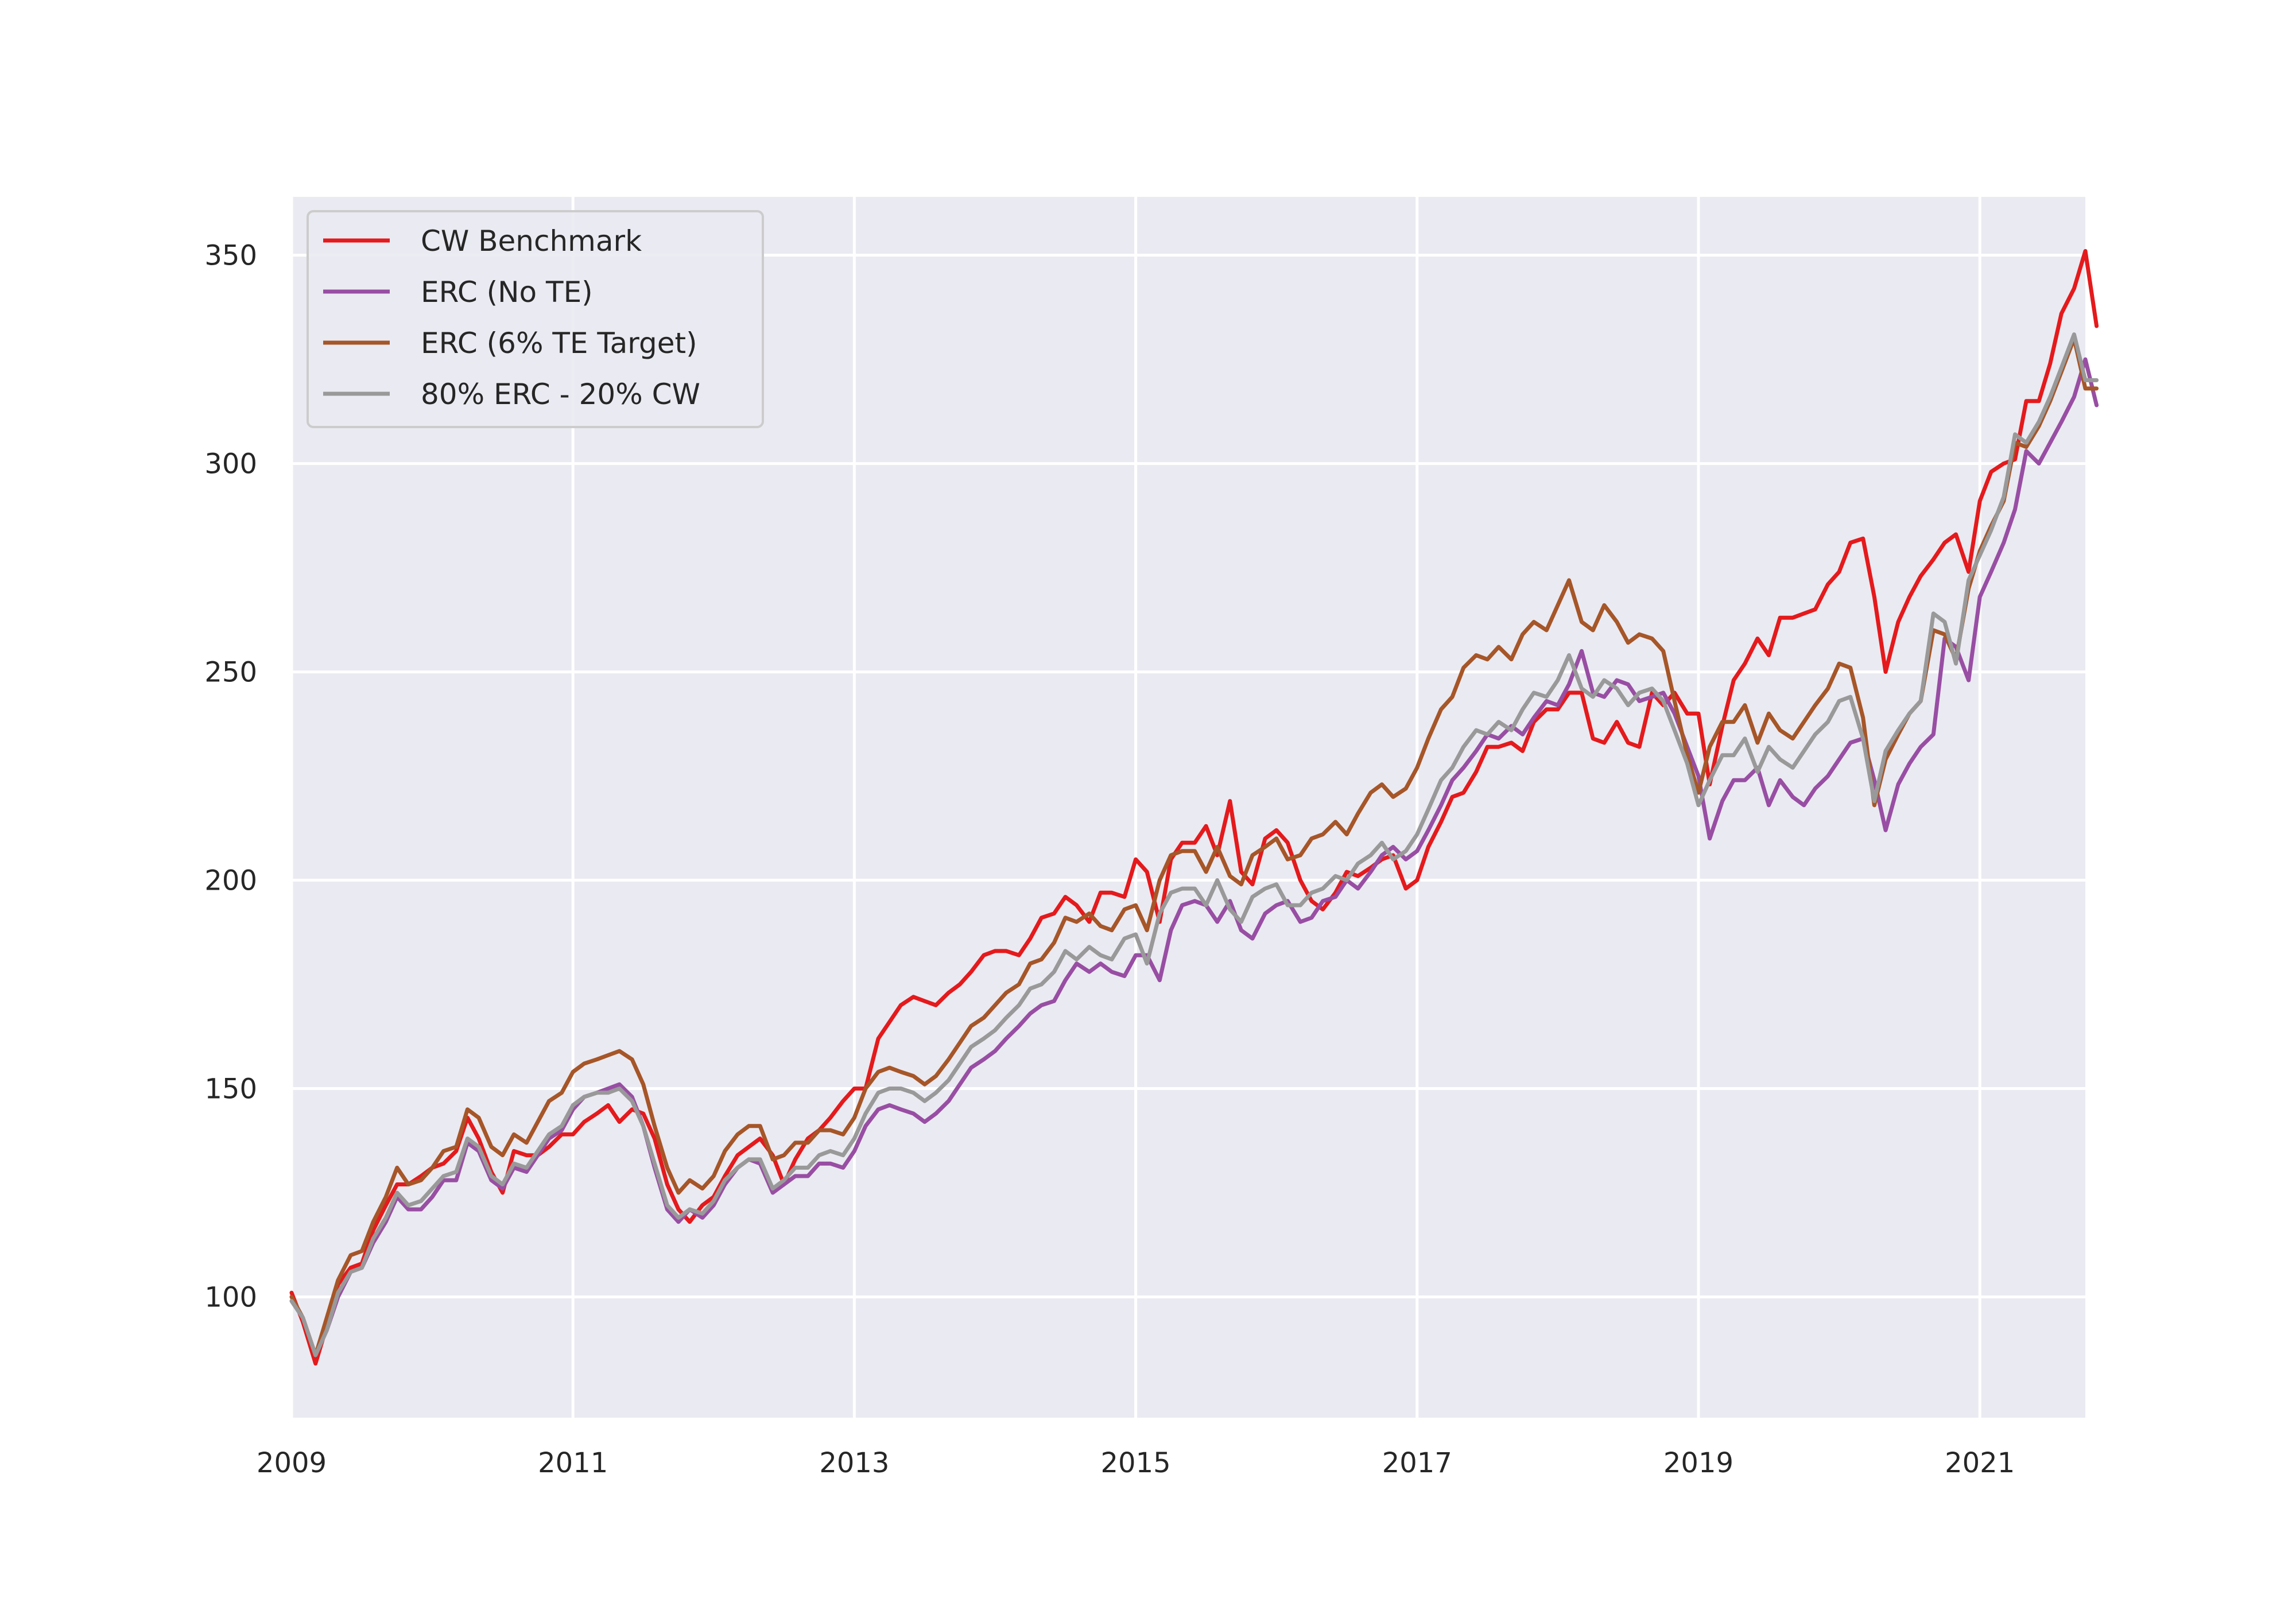  Describe the element at coordinates (230, 777) in the screenshot. I see `y-tick-labels: 100 150 200 250 300 350` at that location.